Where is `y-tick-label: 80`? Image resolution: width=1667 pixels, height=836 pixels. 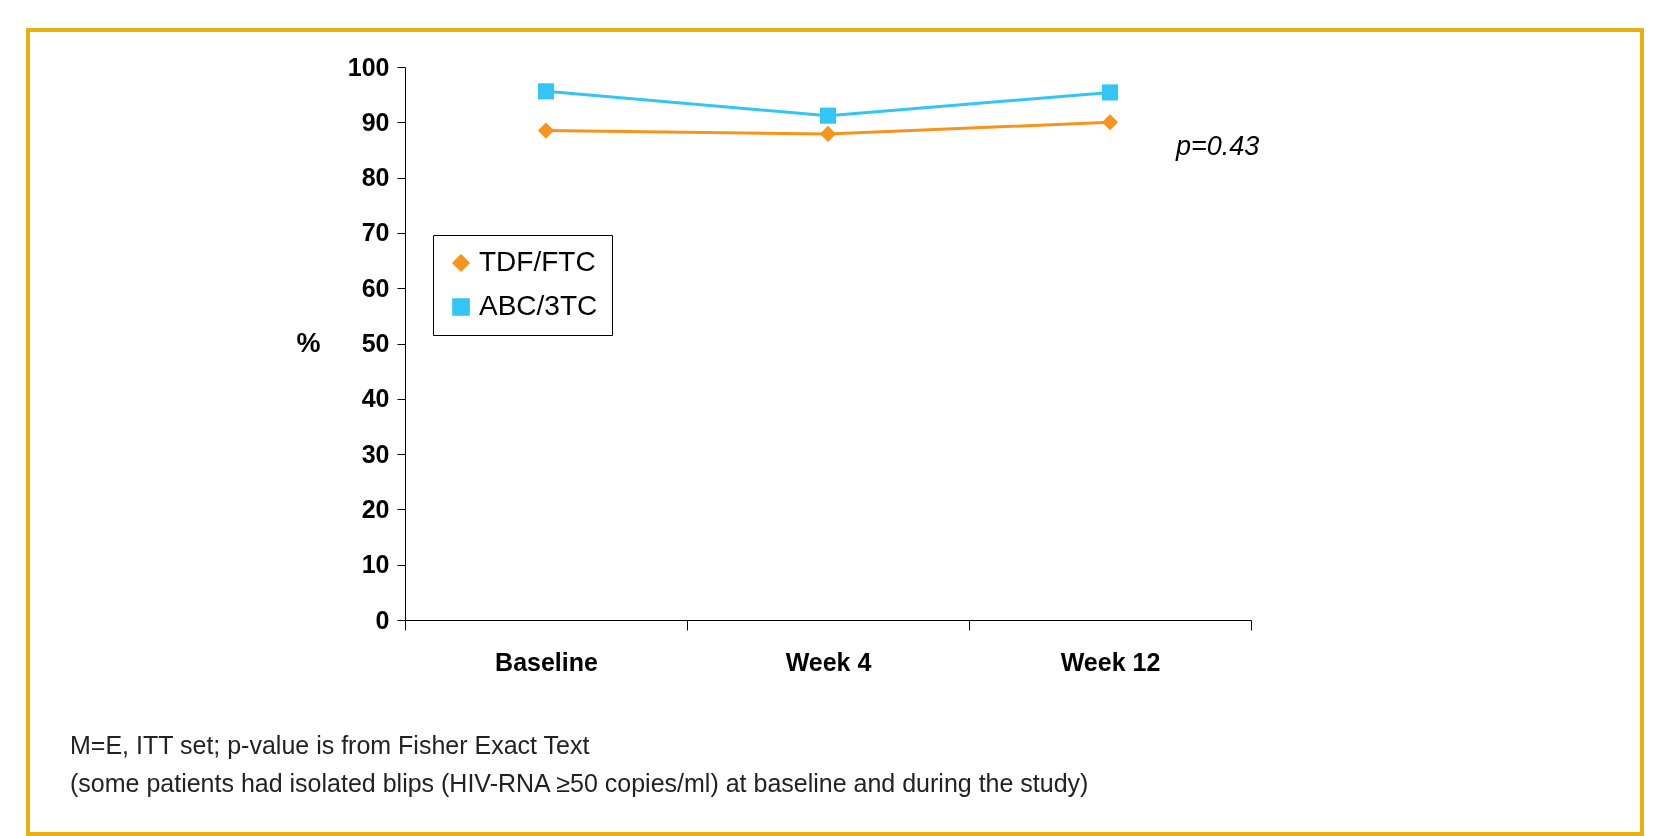 y-tick-label: 80 is located at coordinates (375, 177).